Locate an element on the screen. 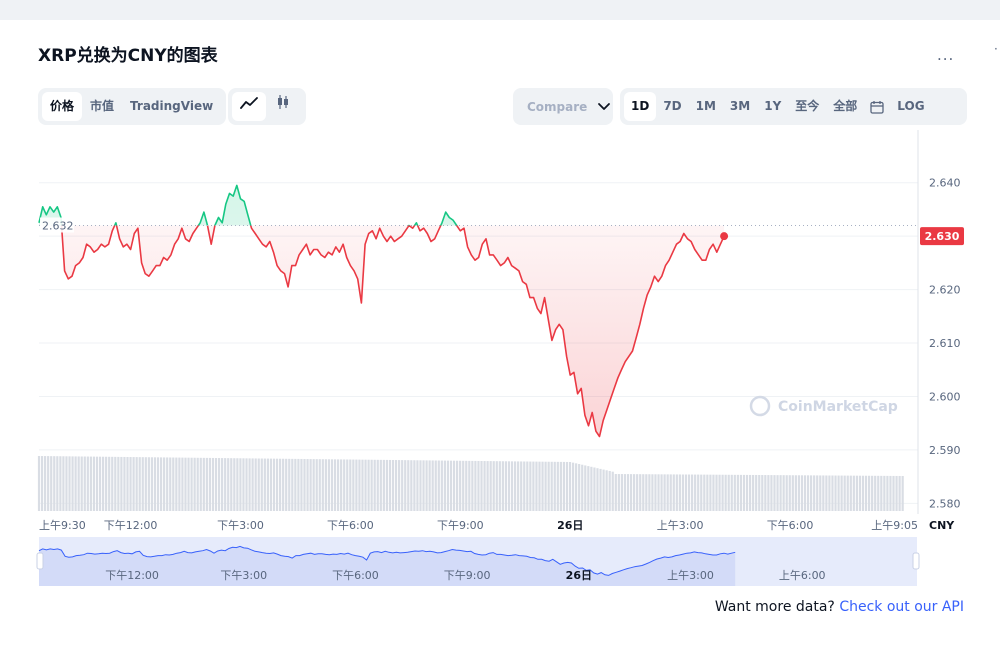 The image size is (1000, 650). range-ytd: 至今 is located at coordinates (807, 106).